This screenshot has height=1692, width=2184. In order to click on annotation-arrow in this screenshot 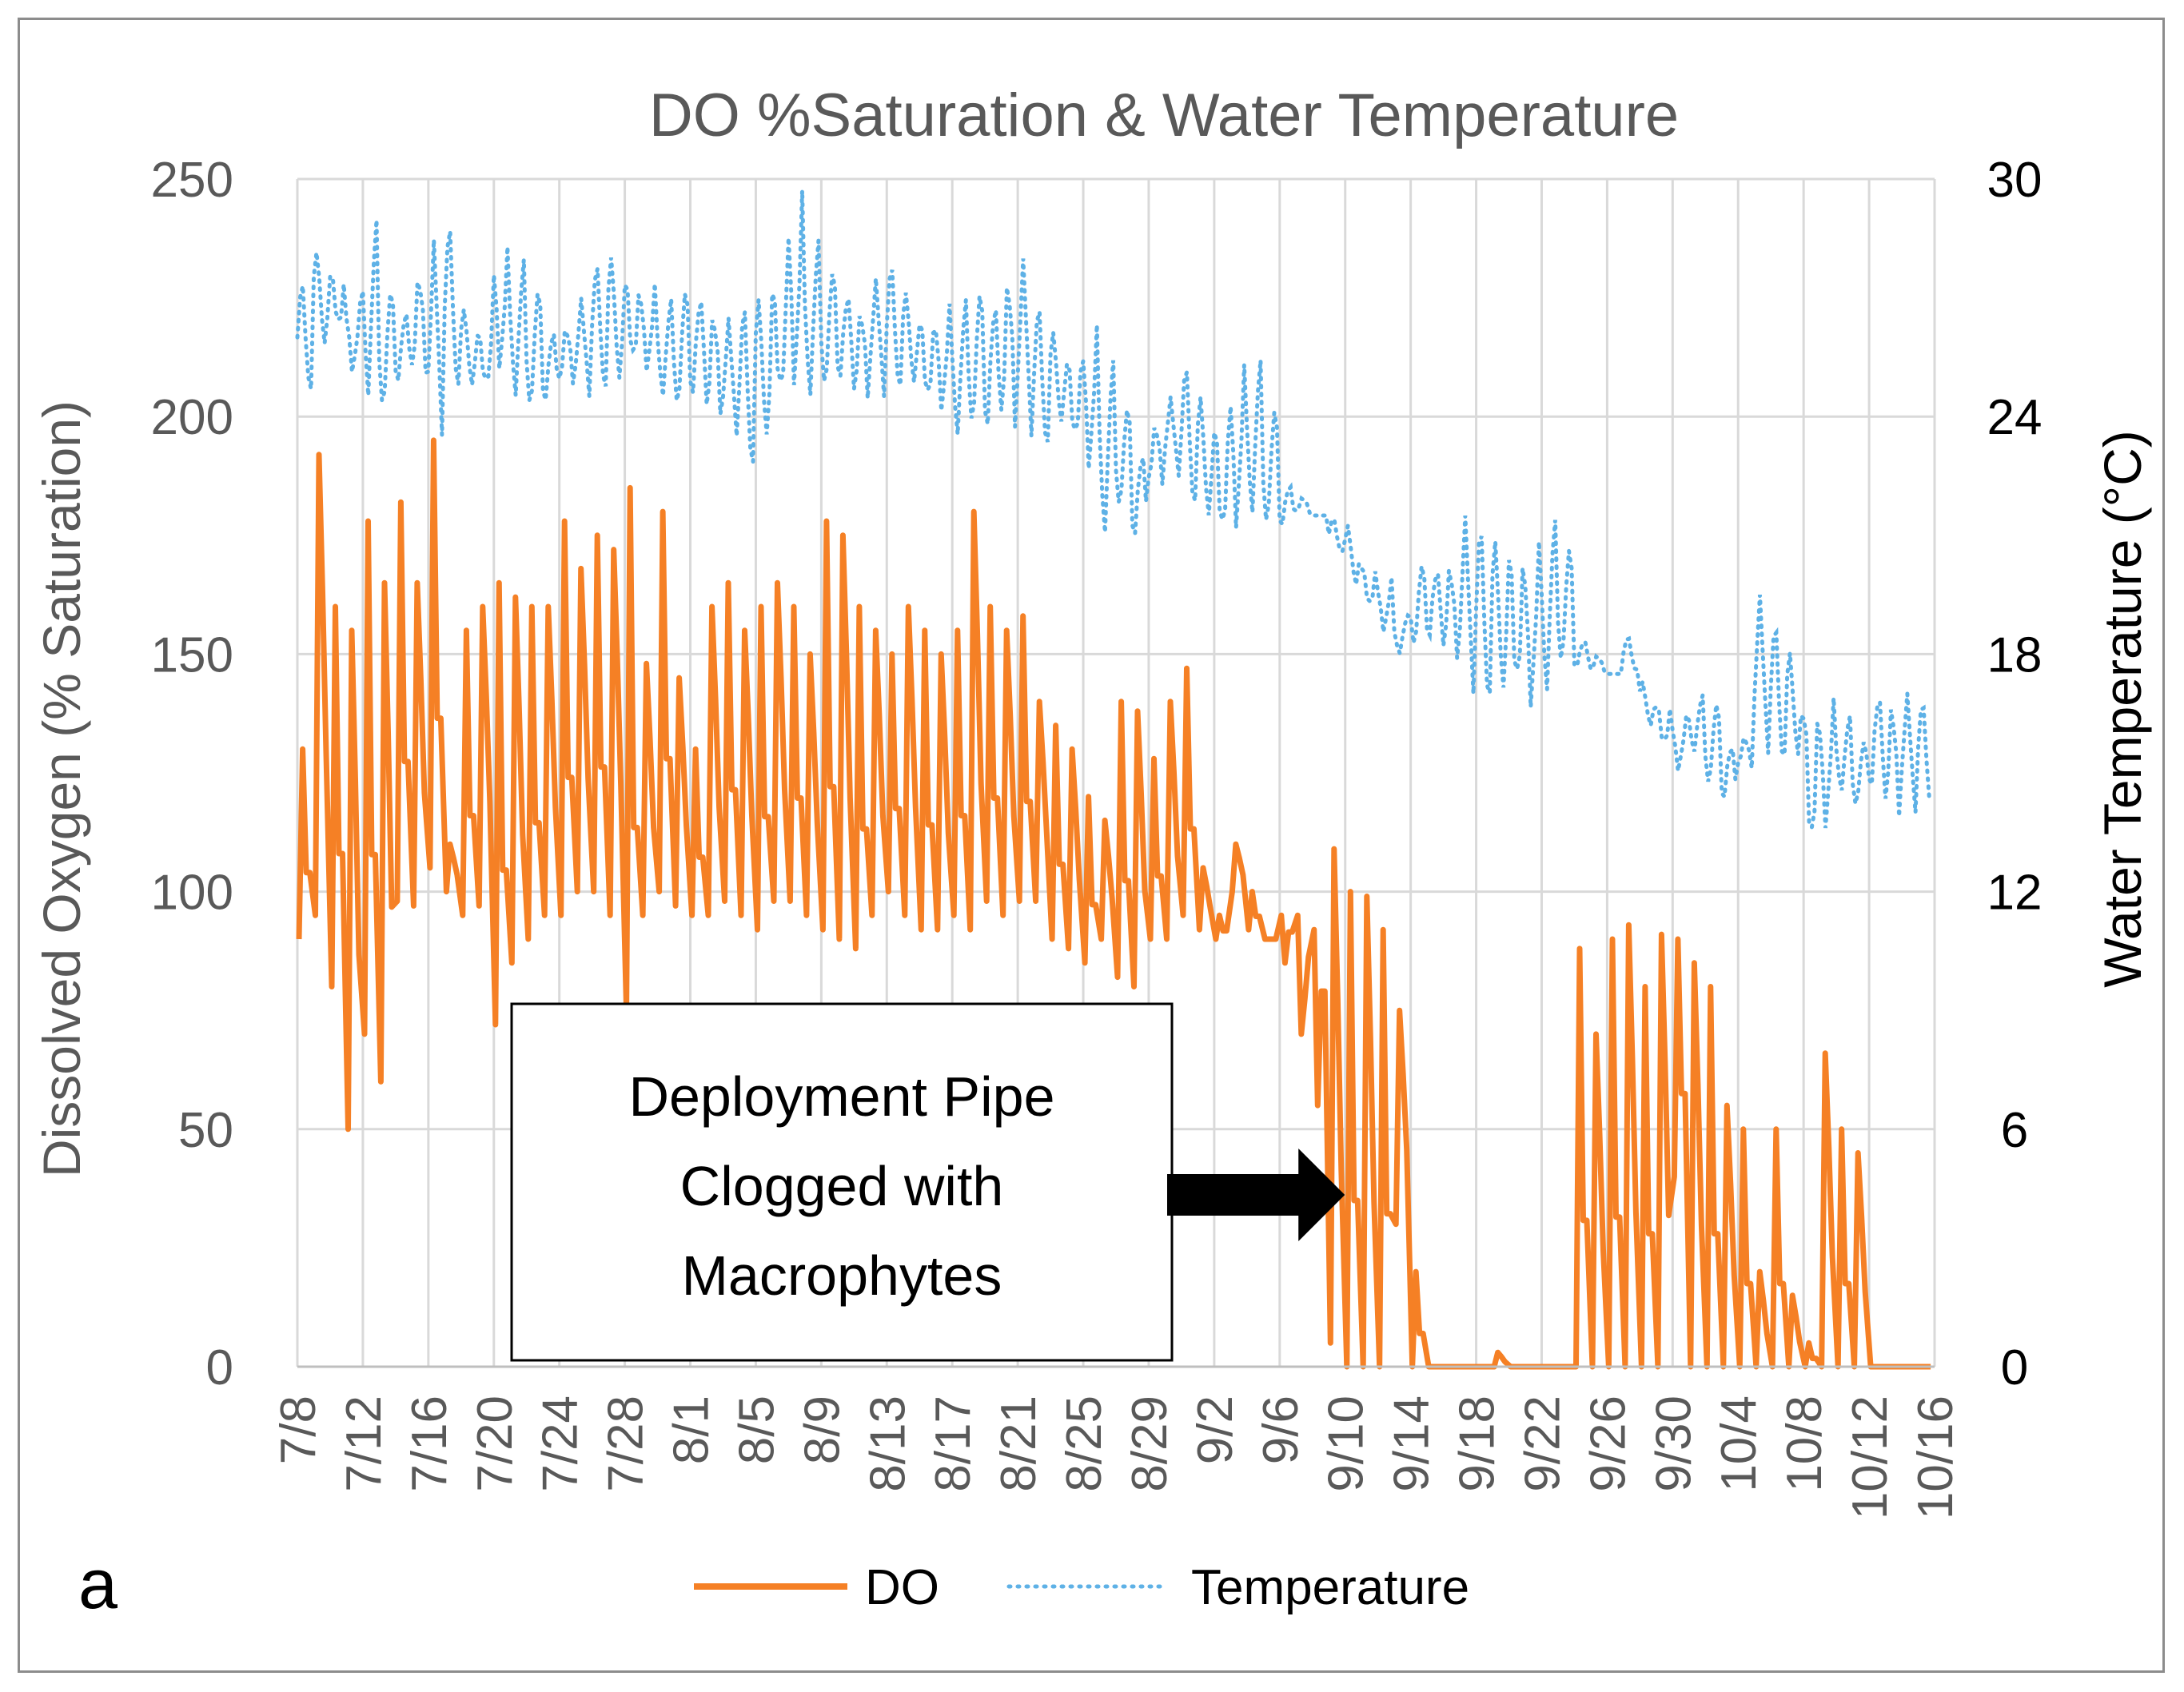, I will do `click(1256, 1195)`.